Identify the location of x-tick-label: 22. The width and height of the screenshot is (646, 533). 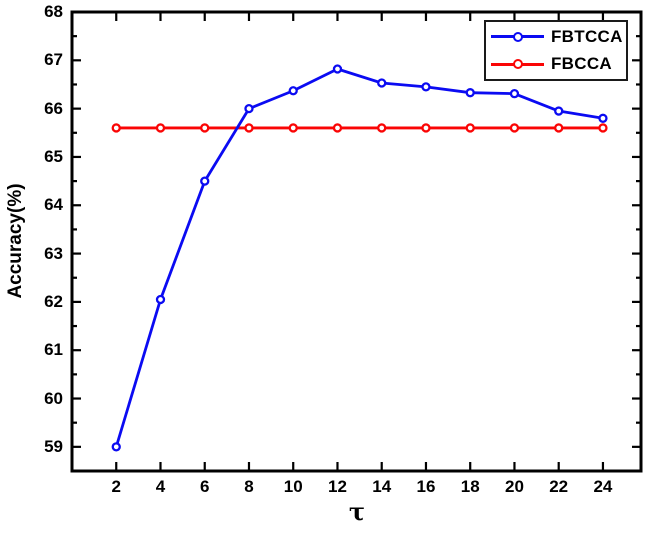
(559, 486).